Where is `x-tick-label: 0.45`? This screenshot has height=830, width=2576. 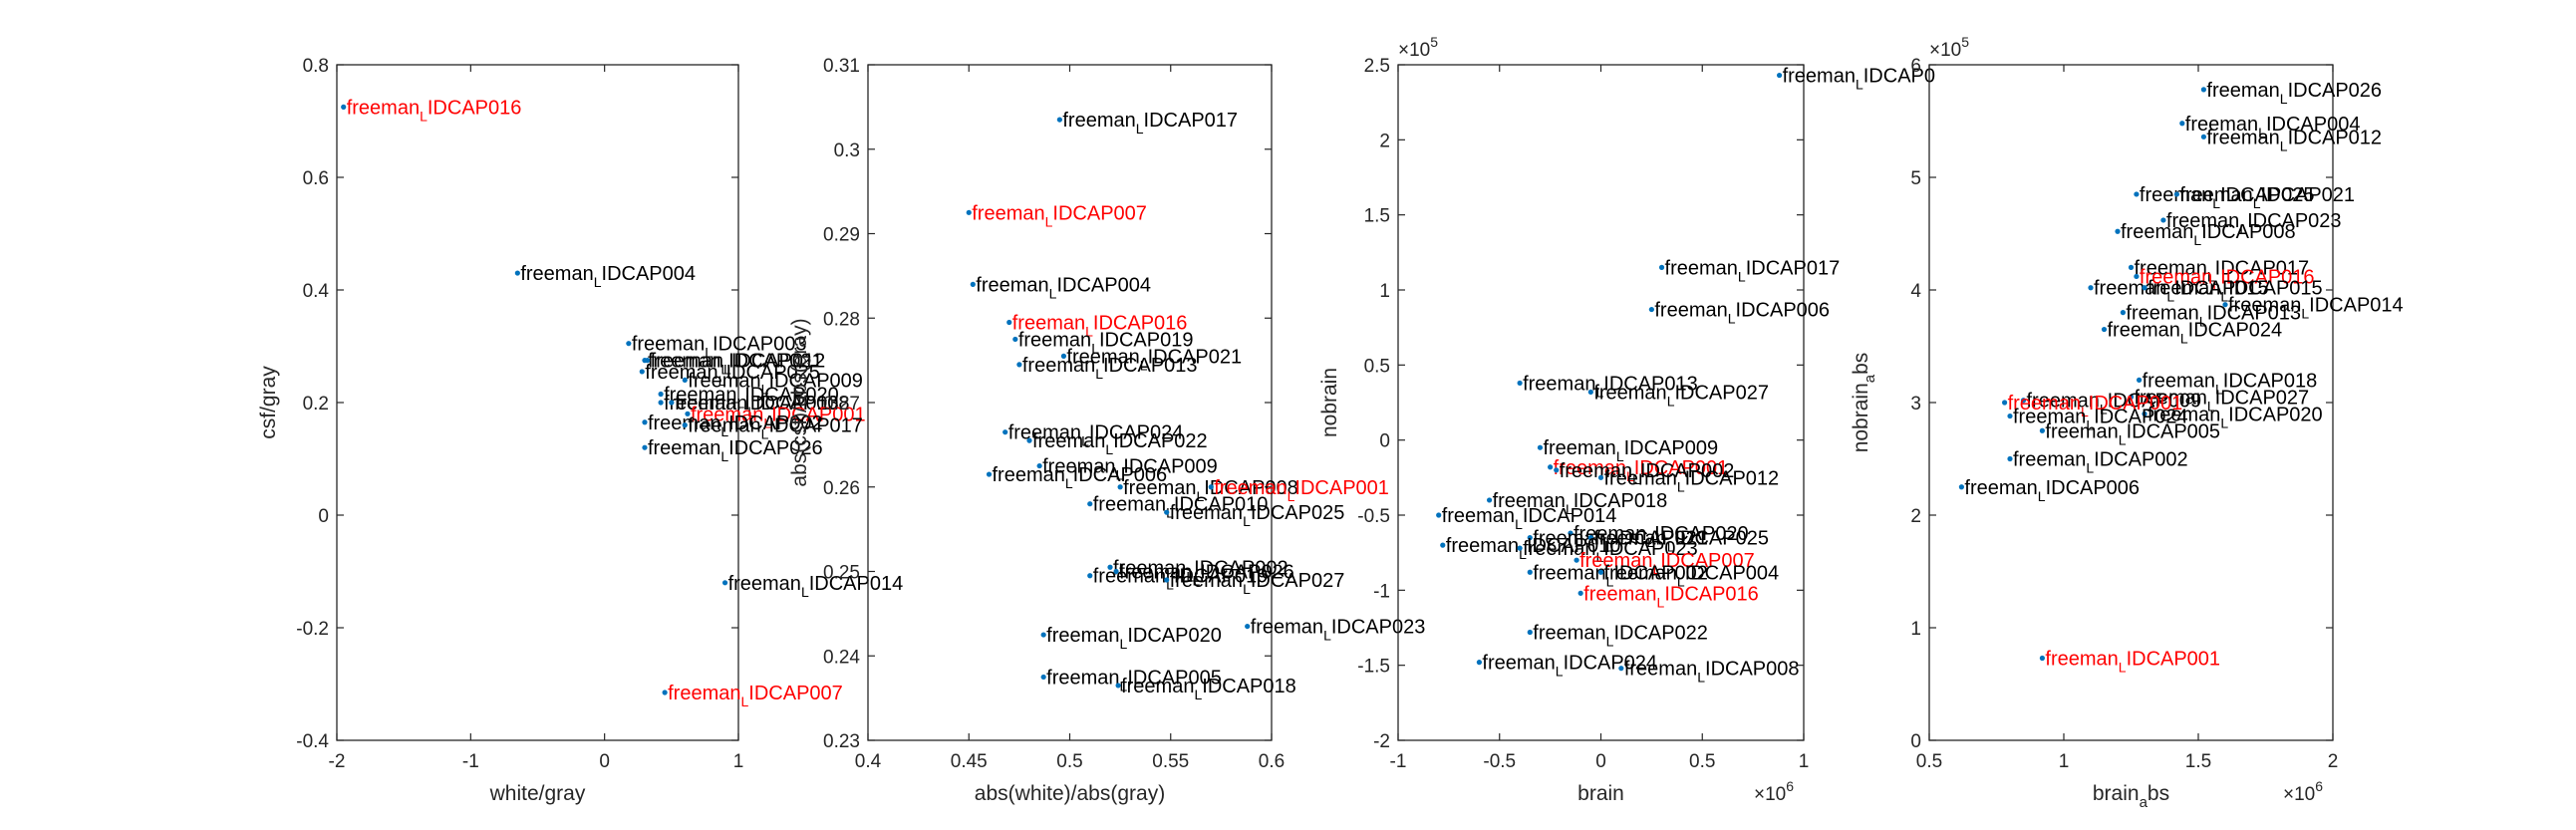 x-tick-label: 0.45 is located at coordinates (969, 761).